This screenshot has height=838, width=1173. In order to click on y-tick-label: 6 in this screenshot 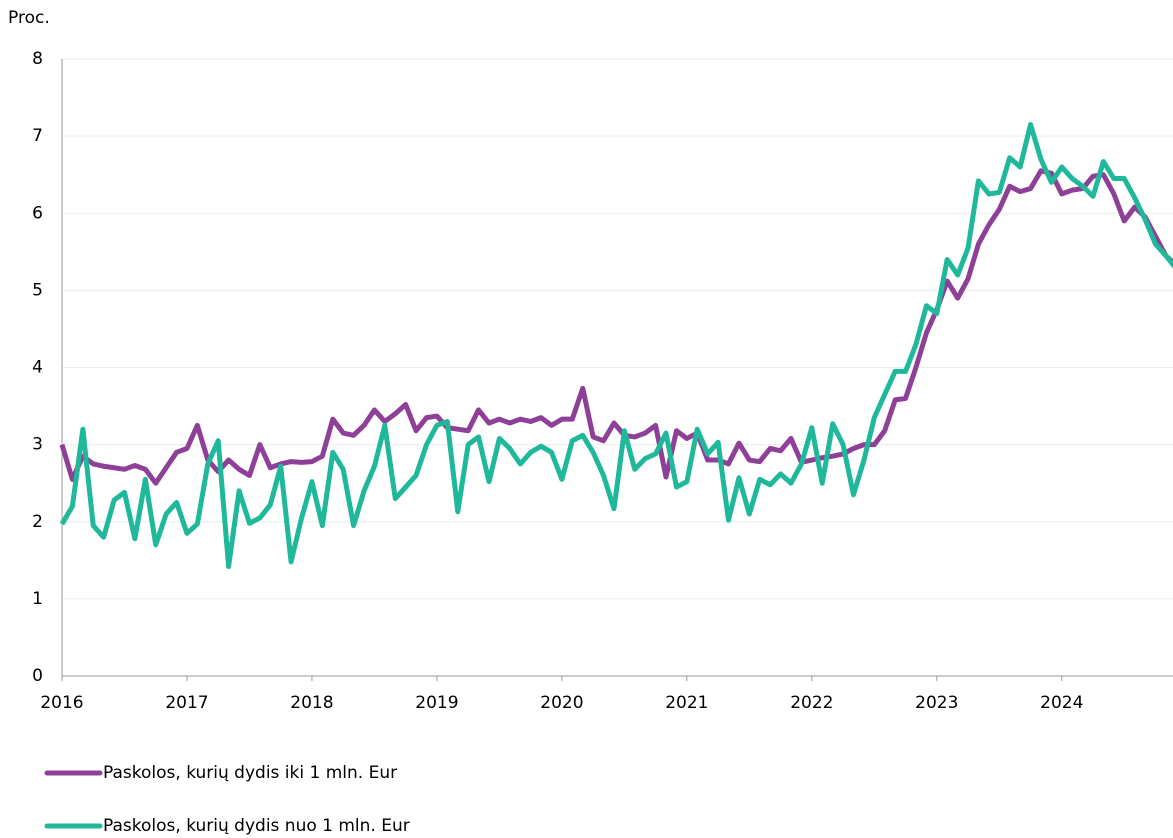, I will do `click(37, 213)`.